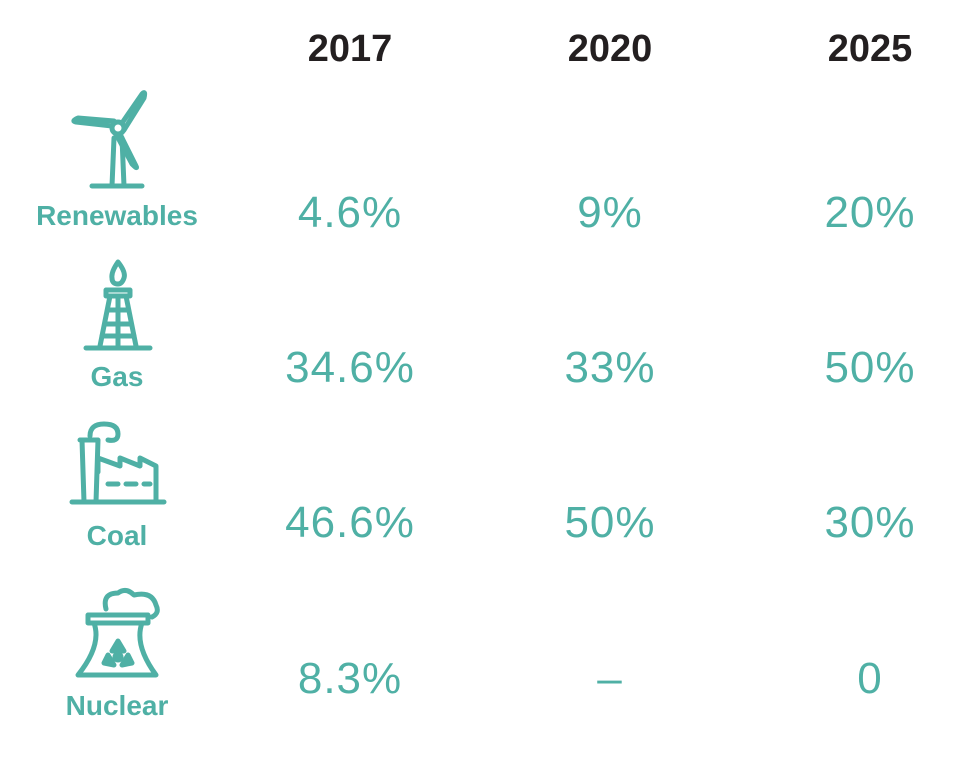  I want to click on column-header-2017: 2017, so click(350, 49).